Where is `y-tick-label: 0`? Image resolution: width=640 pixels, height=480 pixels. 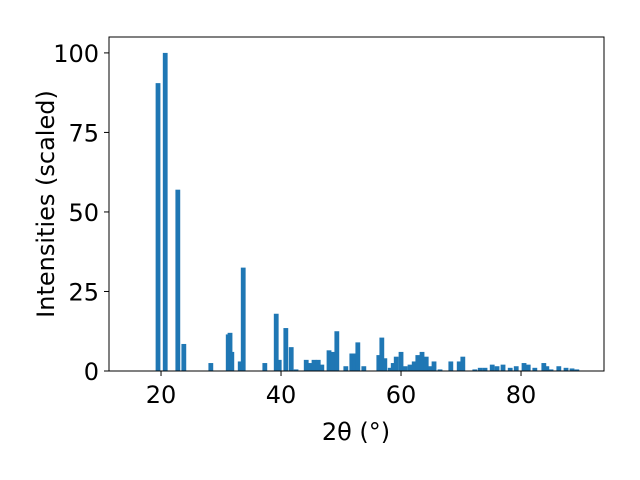 y-tick-label: 0 is located at coordinates (91, 372).